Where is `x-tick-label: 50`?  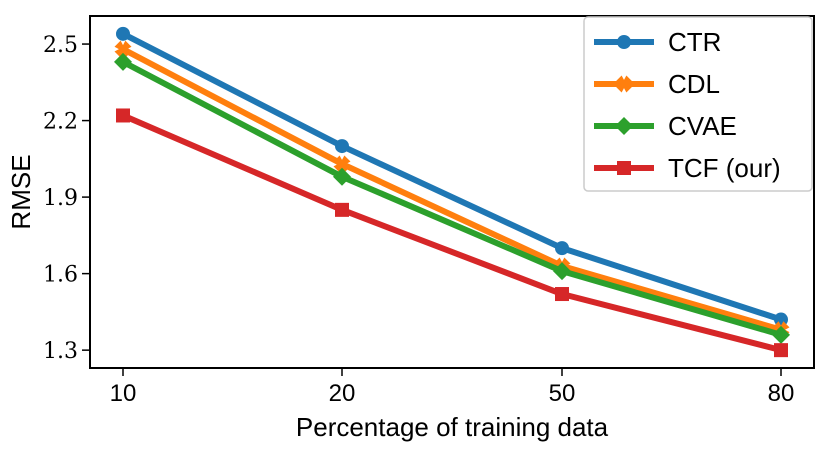
x-tick-label: 50 is located at coordinates (562, 393).